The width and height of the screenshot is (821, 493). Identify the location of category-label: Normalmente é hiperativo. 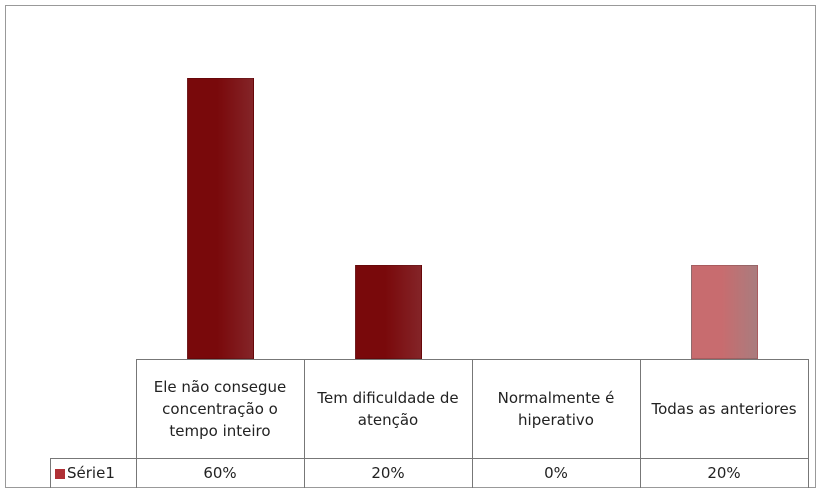
(556, 408).